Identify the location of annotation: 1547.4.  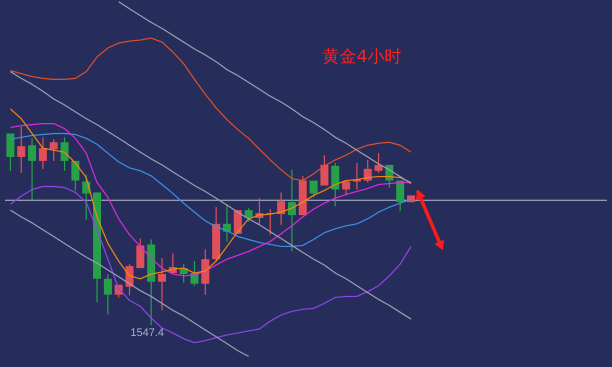
(147, 333).